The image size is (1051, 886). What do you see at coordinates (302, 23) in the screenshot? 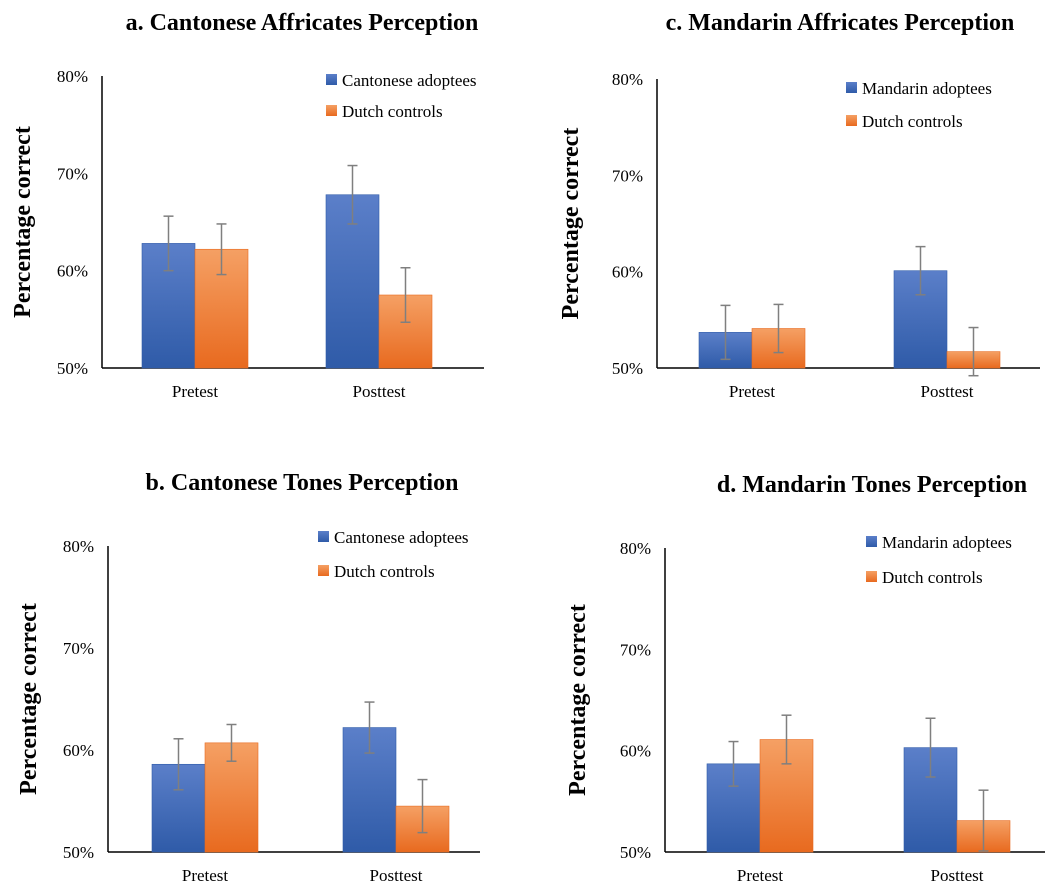
I see `chart-title: a. Cantonese Affricates Perception` at bounding box center [302, 23].